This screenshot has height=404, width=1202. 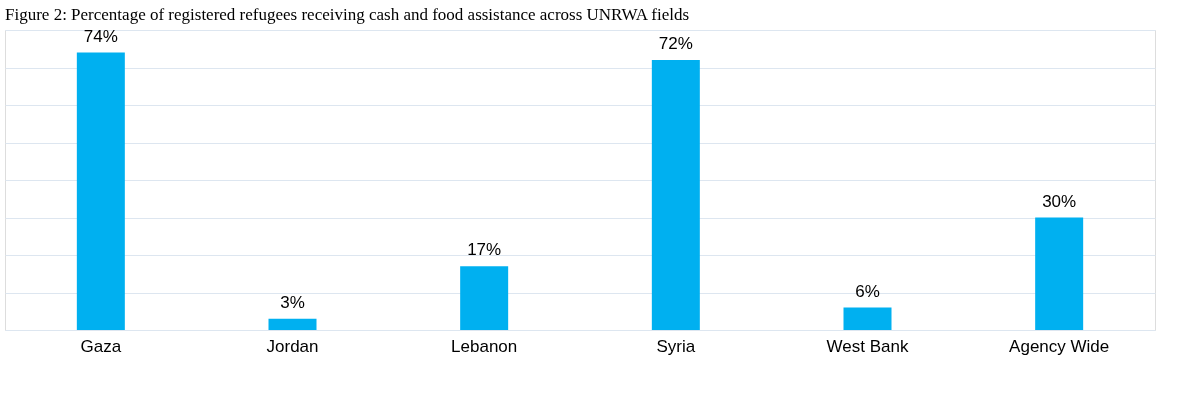 What do you see at coordinates (676, 346) in the screenshot?
I see `x-tick-label: Syria` at bounding box center [676, 346].